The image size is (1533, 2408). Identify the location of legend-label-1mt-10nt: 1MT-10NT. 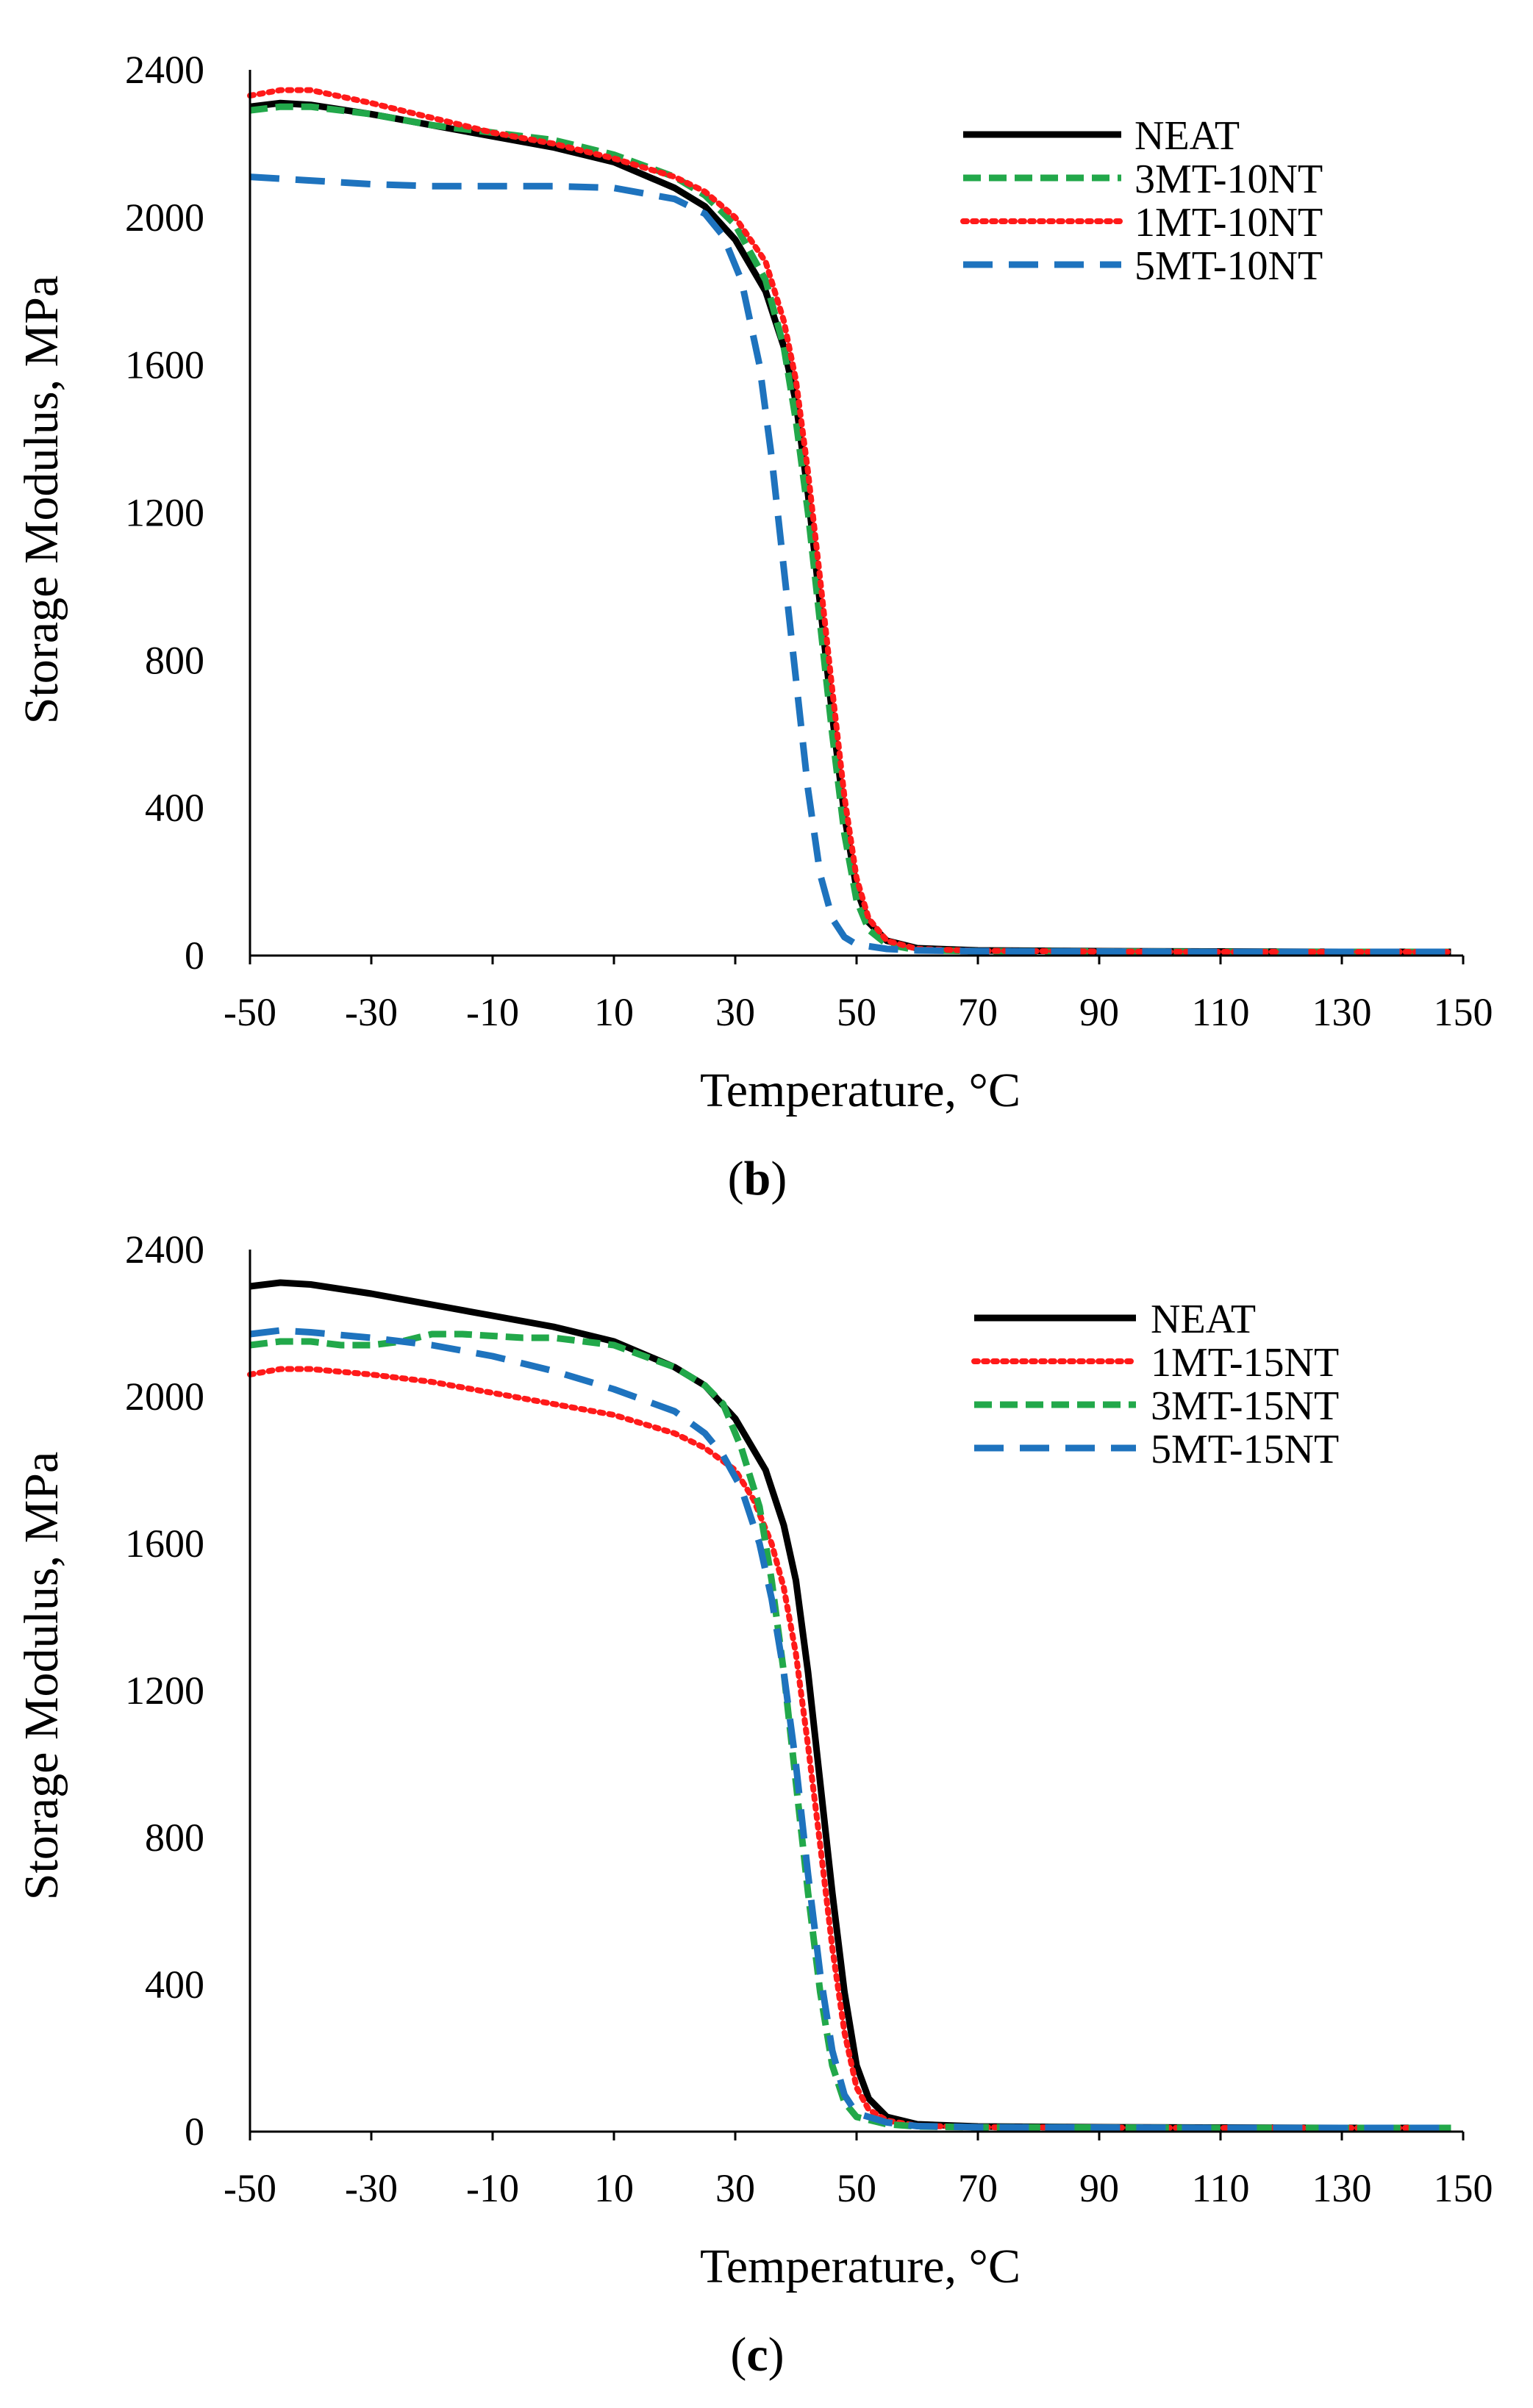
(1228, 223).